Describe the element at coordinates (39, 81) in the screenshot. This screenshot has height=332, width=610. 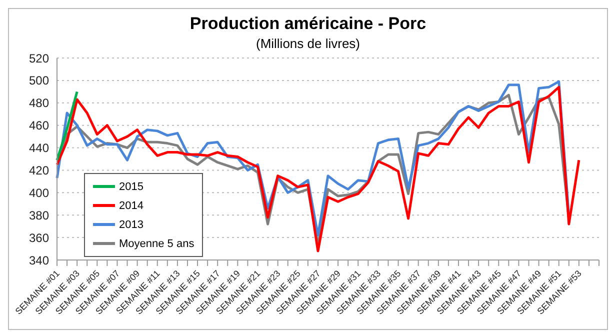
I see `y-tick-label: 500` at that location.